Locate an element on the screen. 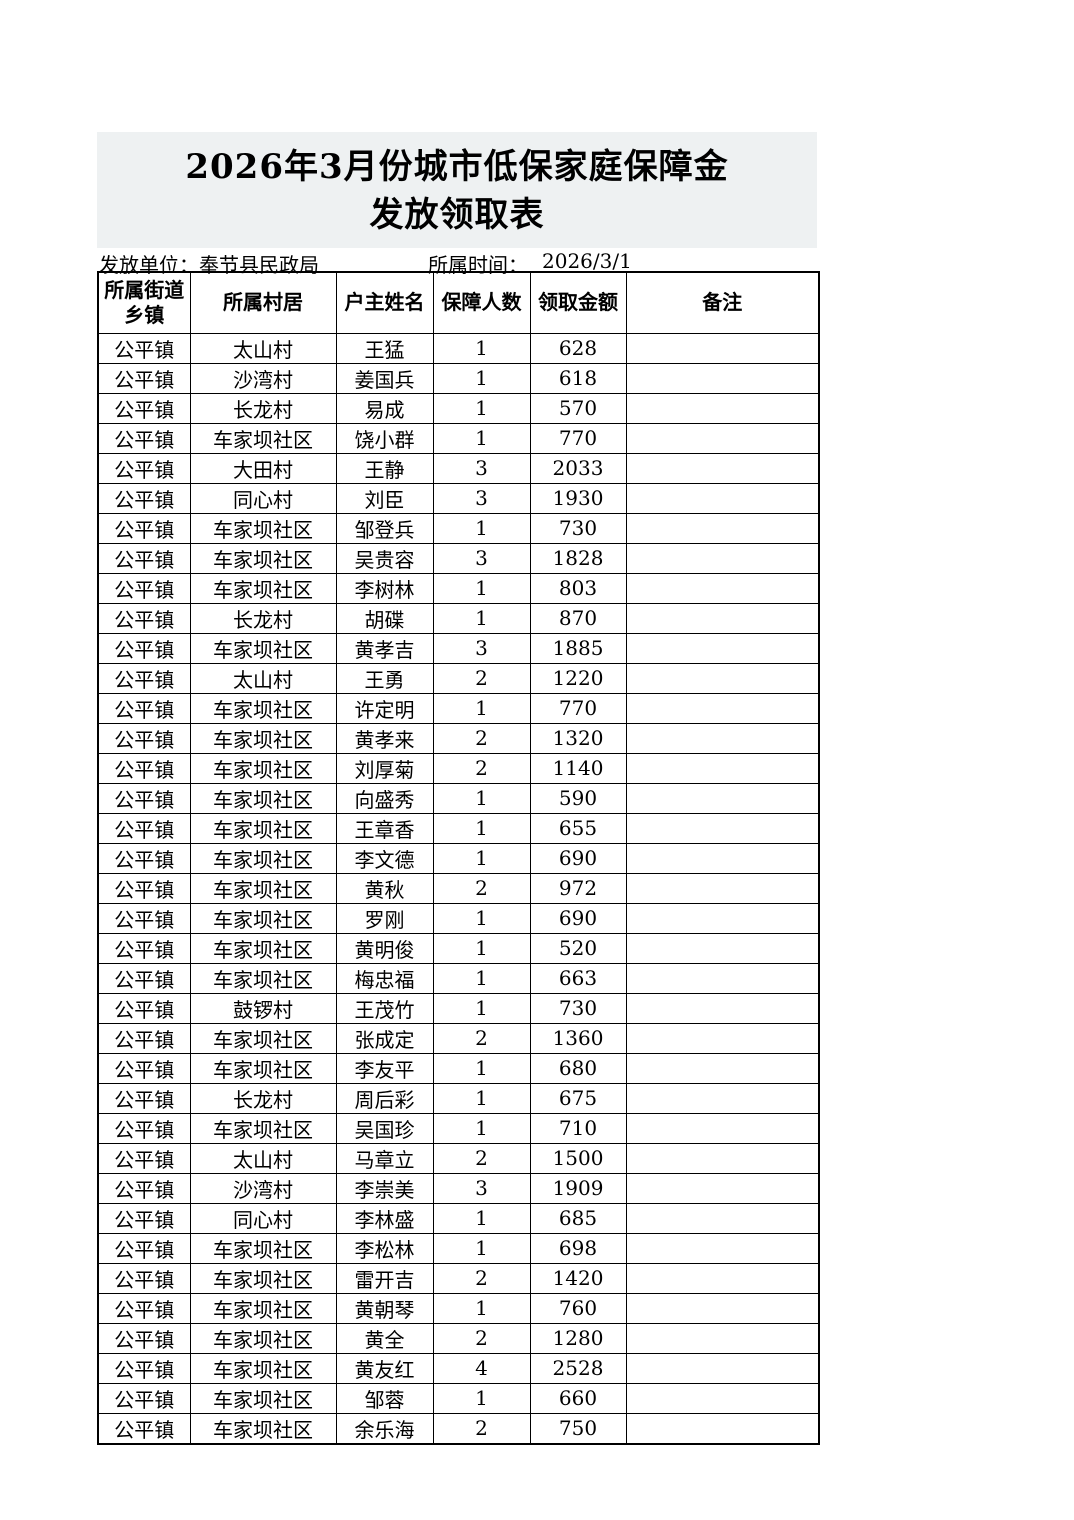 The height and width of the screenshot is (1520, 1074). table-cell: 李林盛 is located at coordinates (384, 1218).